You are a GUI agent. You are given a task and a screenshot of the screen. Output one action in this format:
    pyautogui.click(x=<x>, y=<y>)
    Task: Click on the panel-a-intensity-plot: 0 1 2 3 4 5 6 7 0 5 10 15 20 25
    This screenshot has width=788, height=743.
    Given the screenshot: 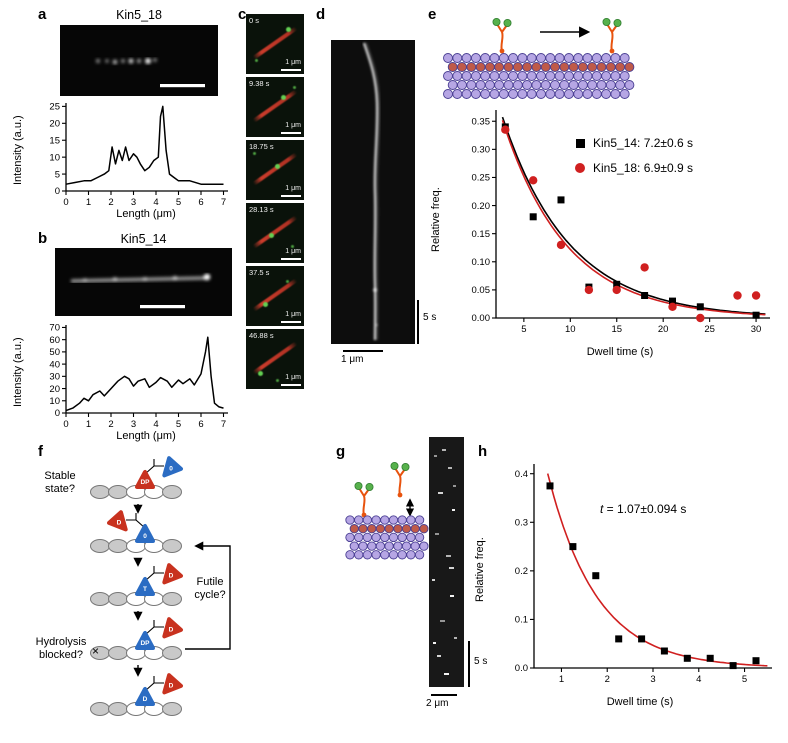 What is the action you would take?
    pyautogui.click(x=138, y=155)
    